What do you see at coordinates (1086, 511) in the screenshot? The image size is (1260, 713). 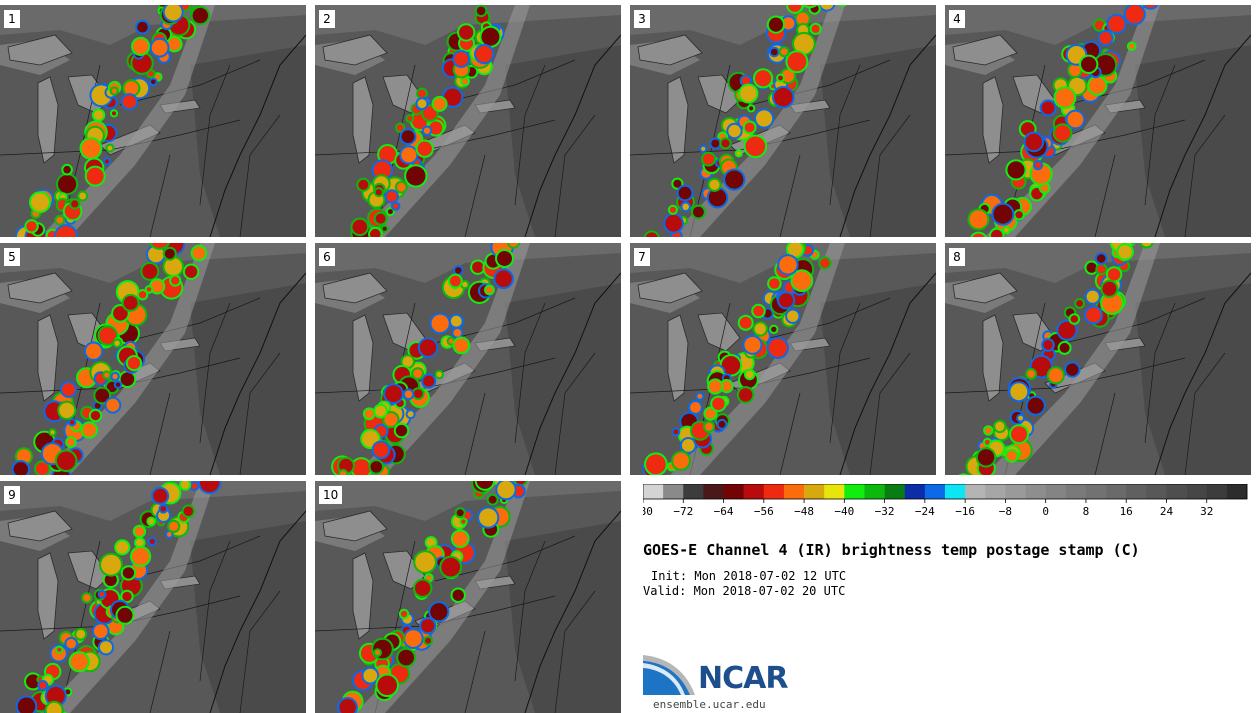 I see `colorbar-tick-label: 8` at bounding box center [1086, 511].